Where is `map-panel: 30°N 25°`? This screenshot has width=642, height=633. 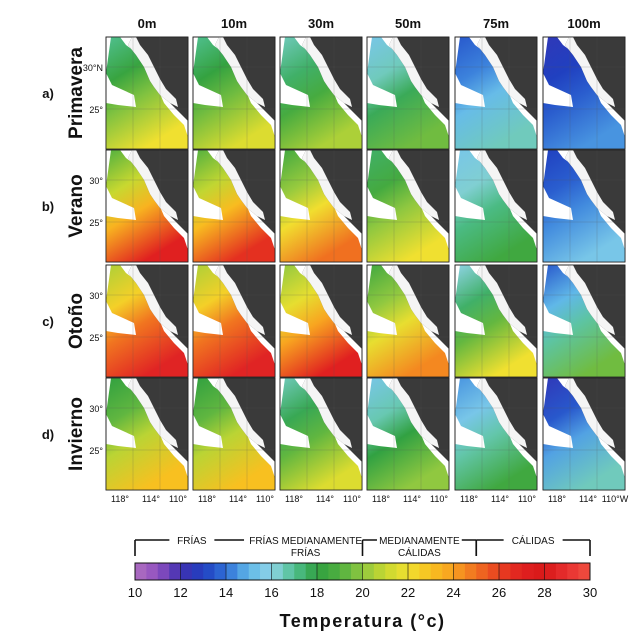 map-panel: 30°N 25° is located at coordinates (136, 93).